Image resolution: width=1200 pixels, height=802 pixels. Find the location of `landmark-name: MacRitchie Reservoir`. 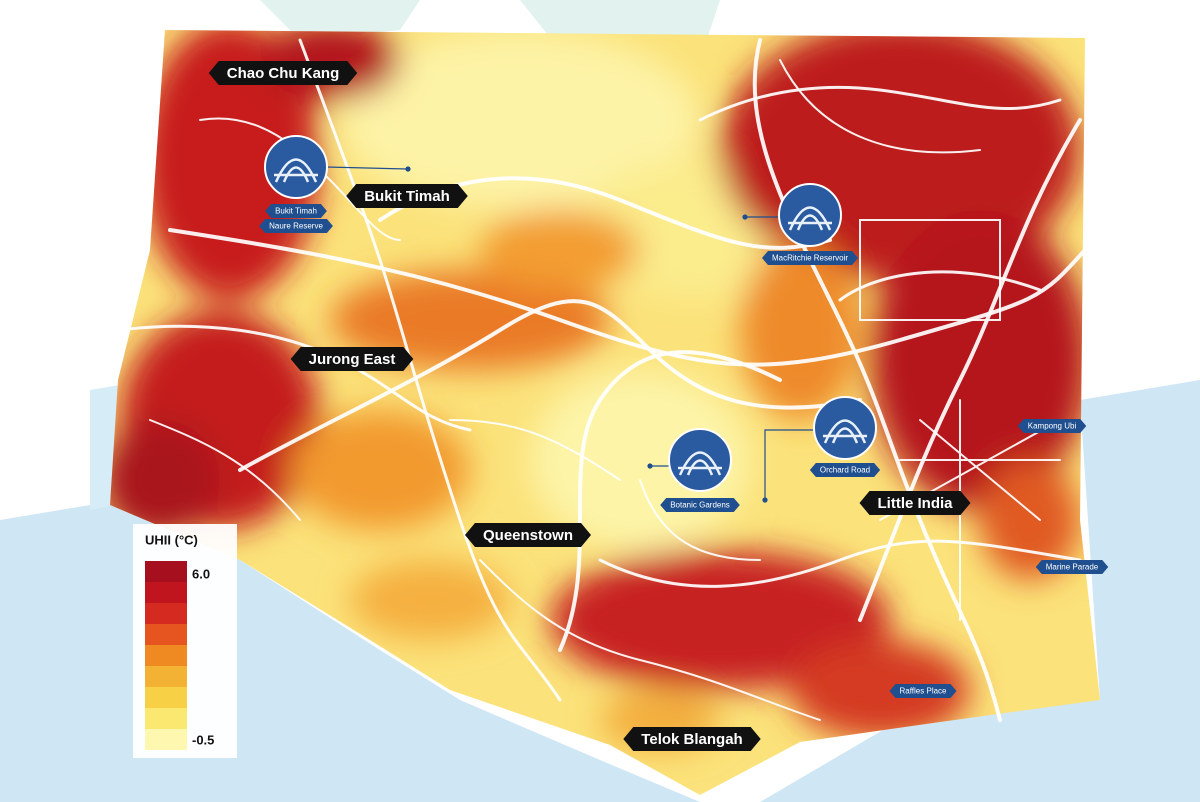

landmark-name: MacRitchie Reservoir is located at coordinates (810, 258).